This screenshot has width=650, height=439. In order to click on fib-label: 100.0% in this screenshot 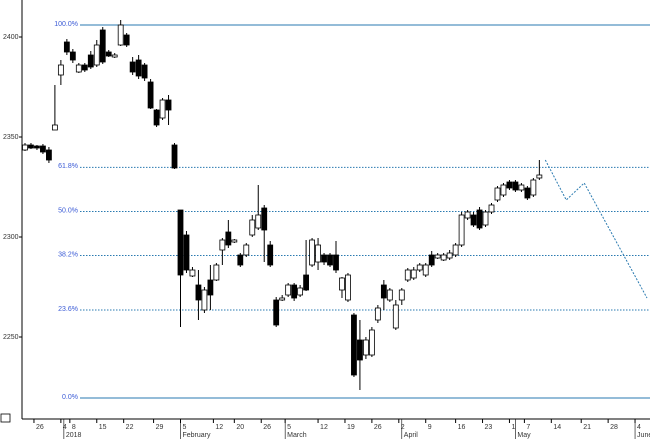, I will do `click(66, 24)`.